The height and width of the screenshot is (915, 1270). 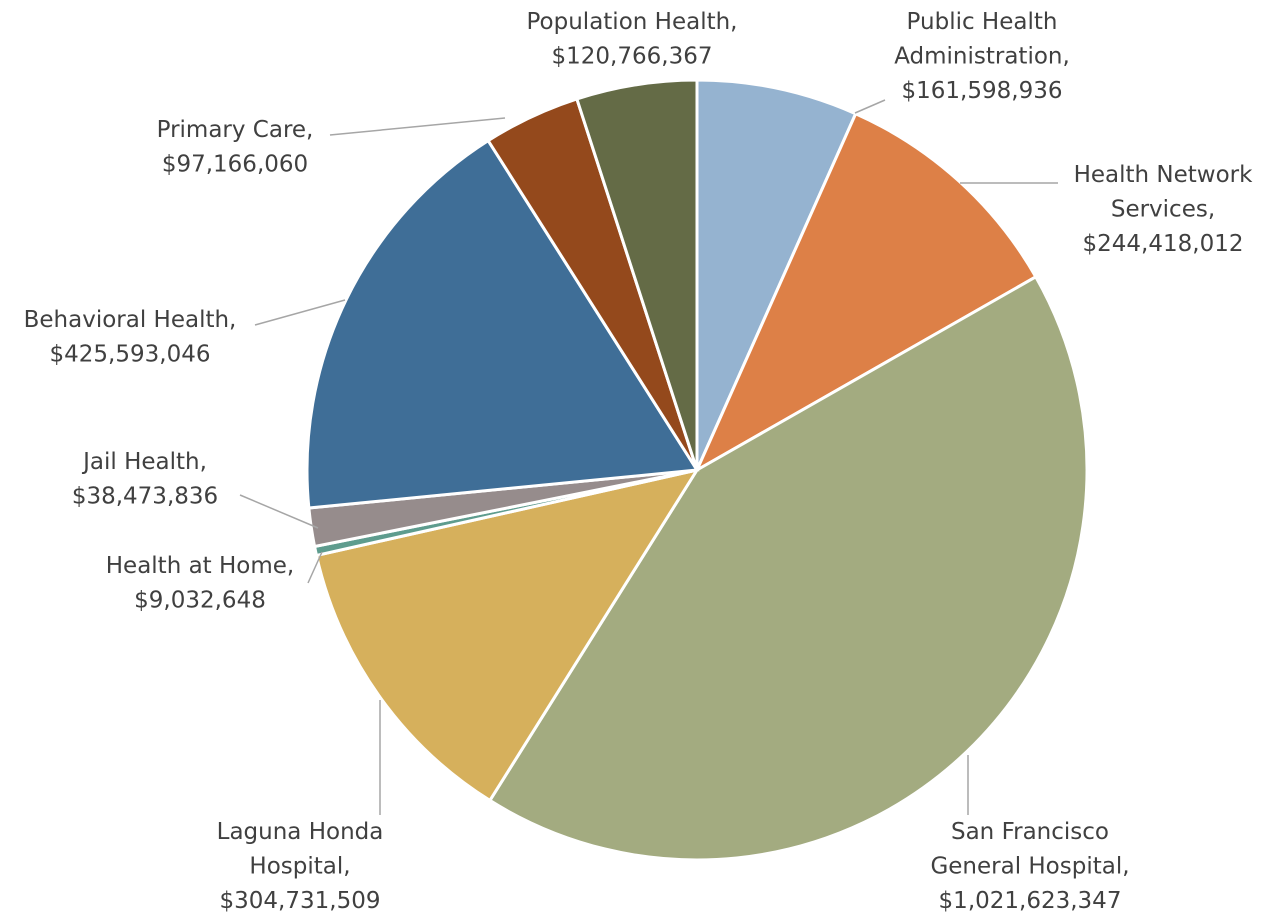 I want to click on category-name: Primary Care,, so click(x=235, y=130).